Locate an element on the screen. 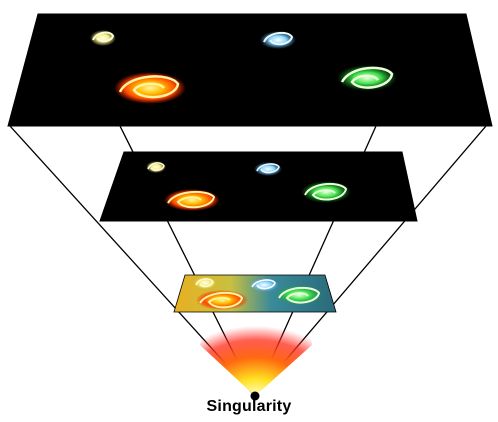  plane-middle-surface is located at coordinates (258, 186).